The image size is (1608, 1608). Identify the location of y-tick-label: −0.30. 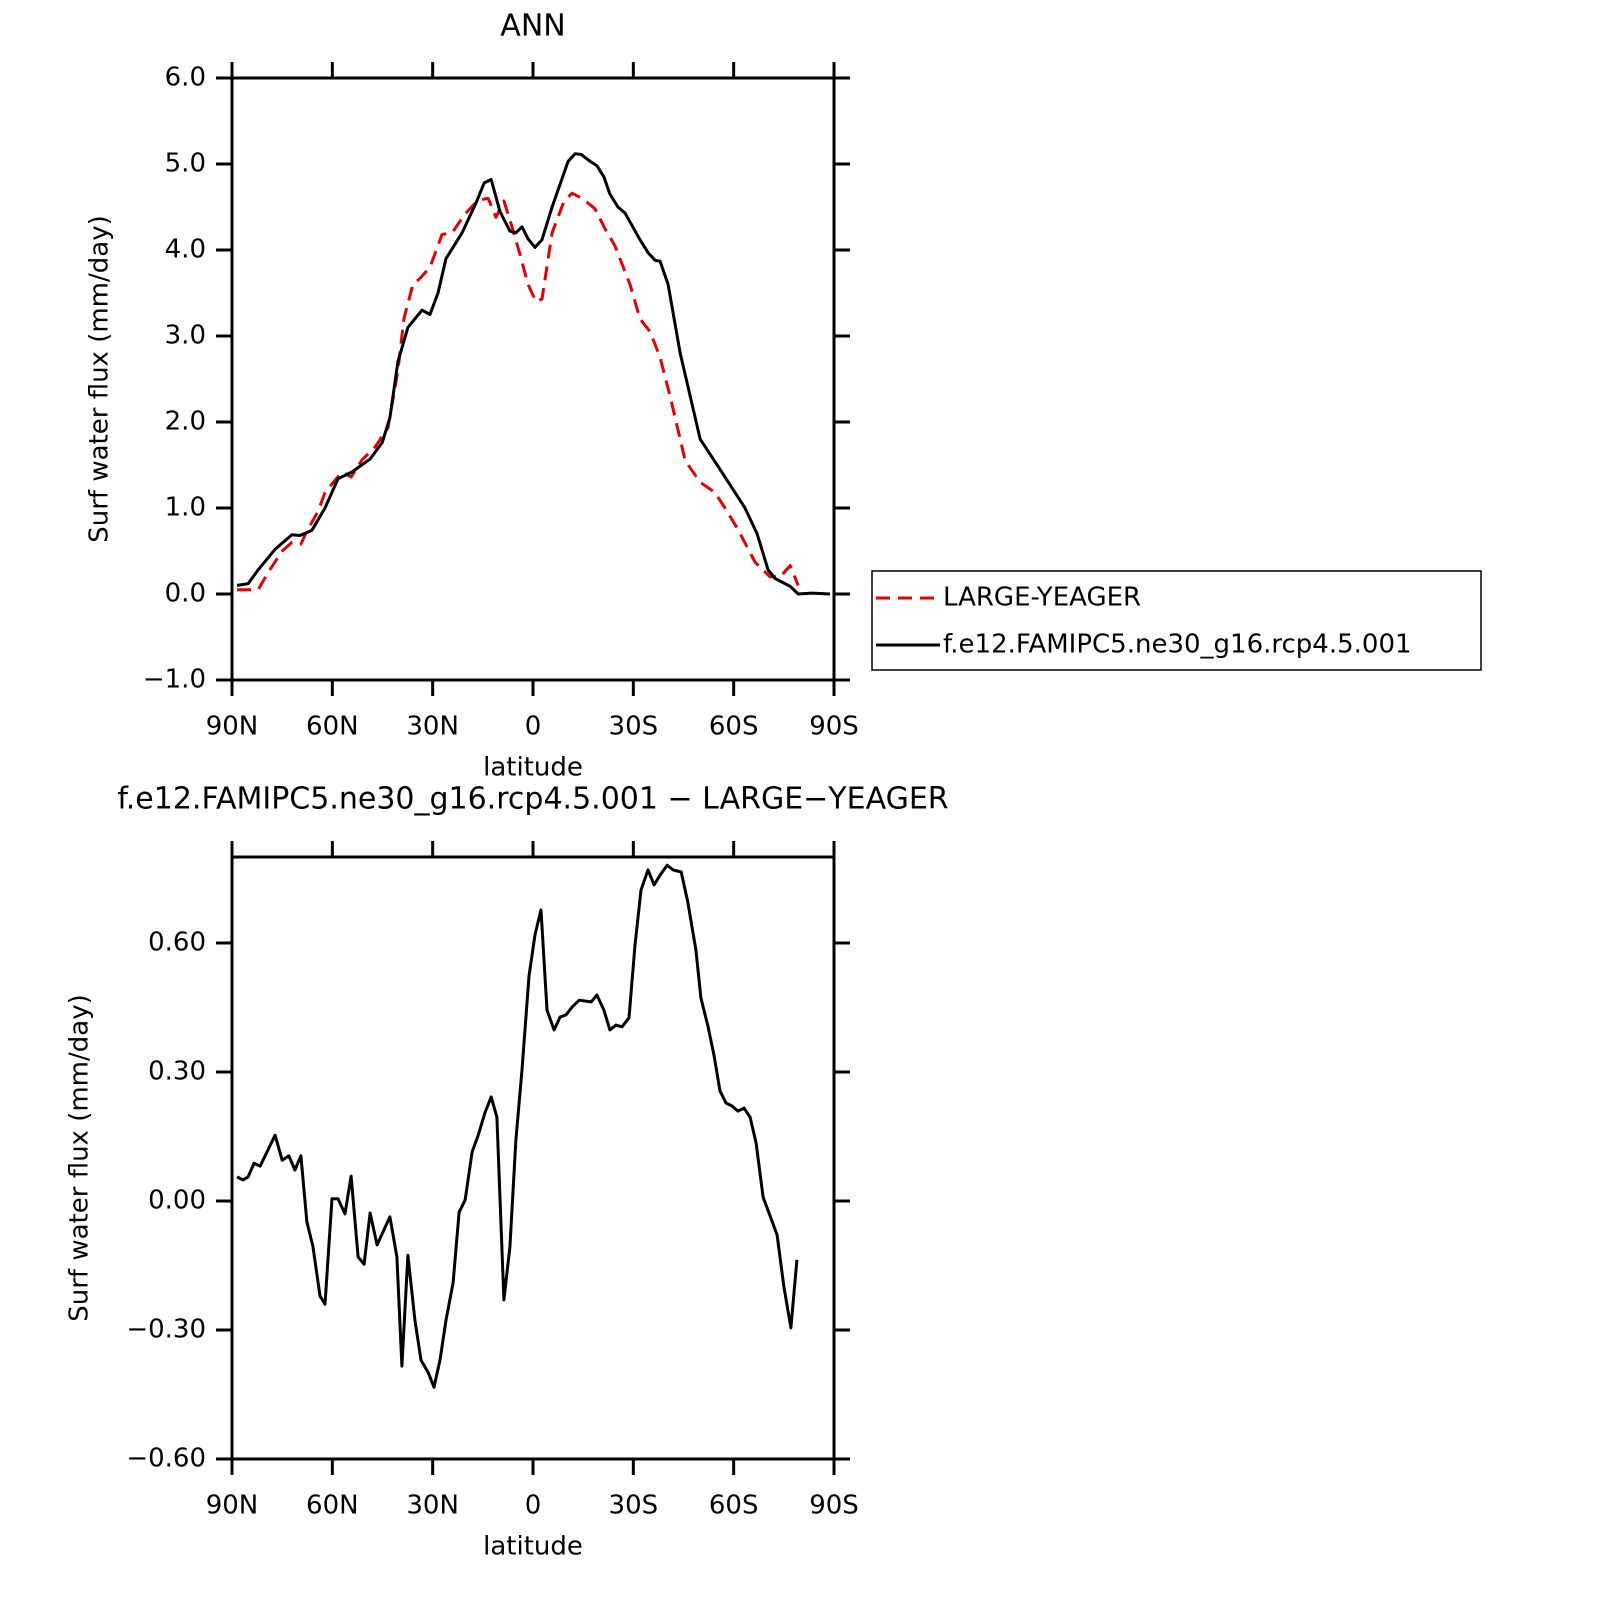
(166, 1330).